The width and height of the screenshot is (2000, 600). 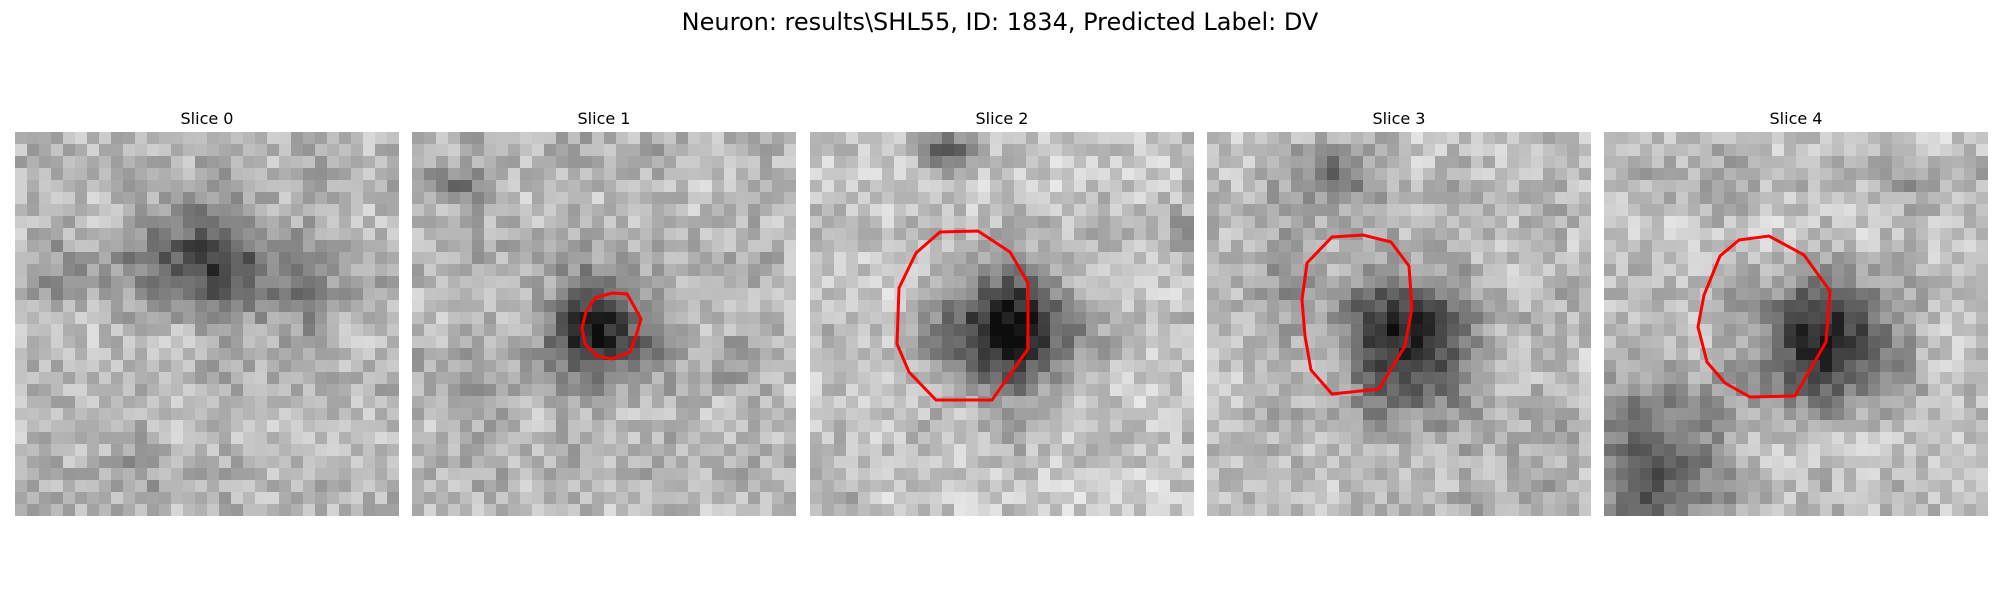 I want to click on slice-title-0: Slice 0, so click(x=207, y=118).